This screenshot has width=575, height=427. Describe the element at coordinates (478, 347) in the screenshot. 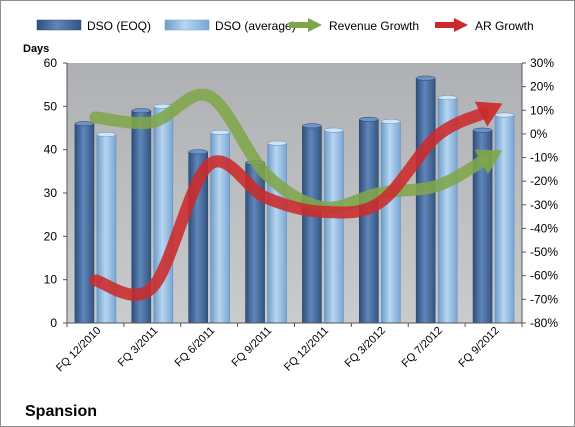

I see `x-tick-label: FQ 9/2012` at that location.